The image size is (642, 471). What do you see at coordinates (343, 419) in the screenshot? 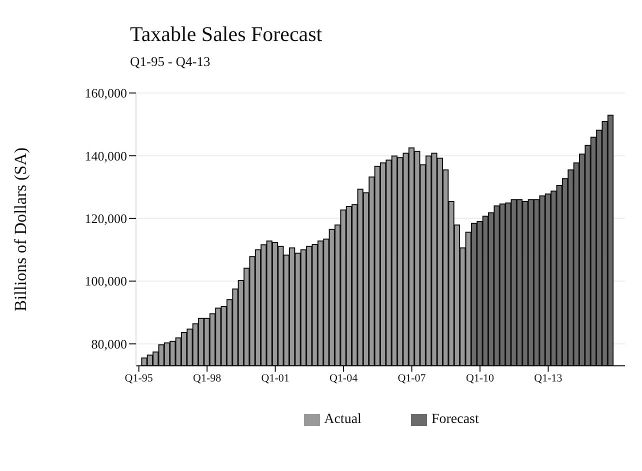
I see `legend-label: Actual` at bounding box center [343, 419].